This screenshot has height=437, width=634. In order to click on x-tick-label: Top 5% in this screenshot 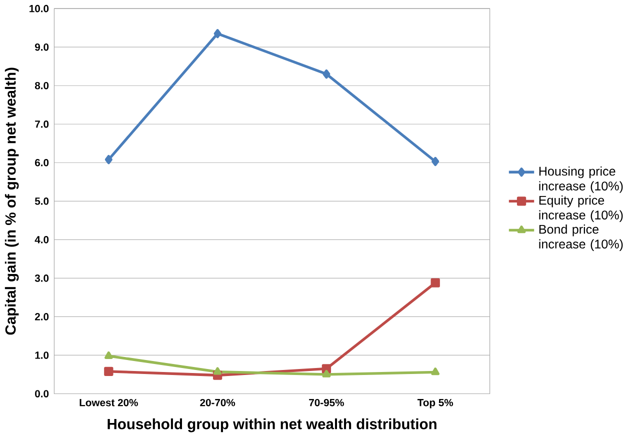, I will do `click(435, 403)`.